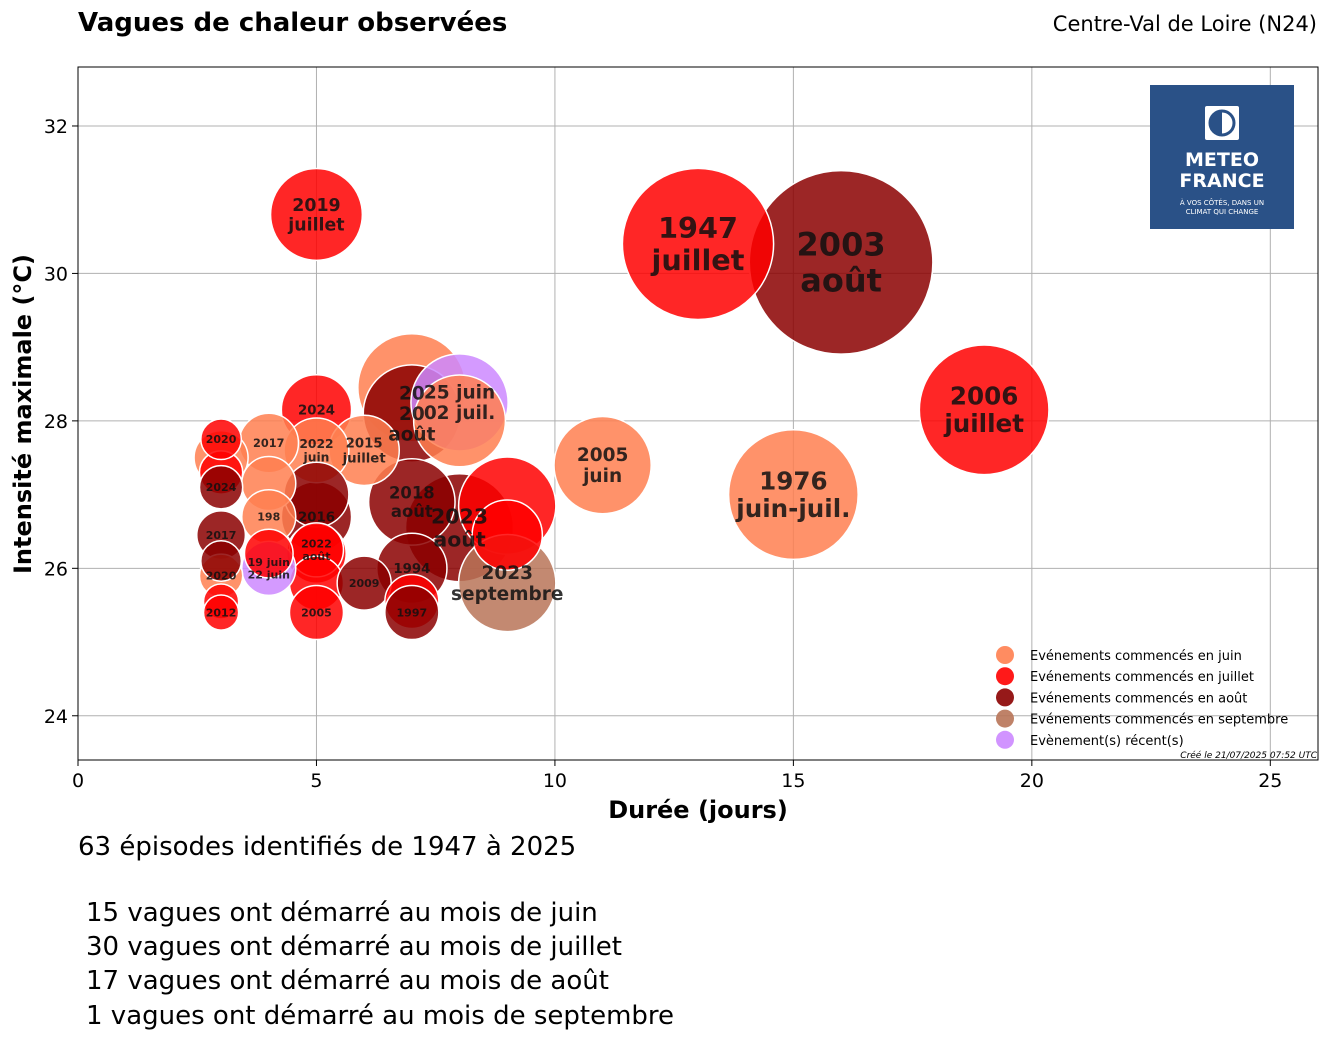 This screenshot has width=1327, height=1043. Describe the element at coordinates (1005, 739) in the screenshot. I see `legend-marker-recent` at that location.